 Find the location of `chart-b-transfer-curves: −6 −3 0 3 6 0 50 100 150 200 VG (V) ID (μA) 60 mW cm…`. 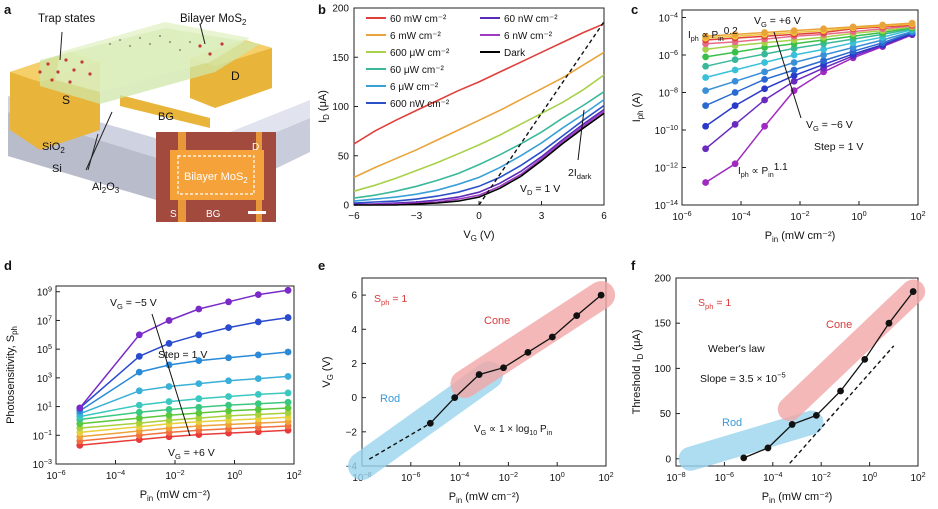

chart-b-transfer-curves: −6 −3 0 3 6 0 50 100 150 200 VG (V) ID (μA) 60 mW cm… is located at coordinates (462, 124).